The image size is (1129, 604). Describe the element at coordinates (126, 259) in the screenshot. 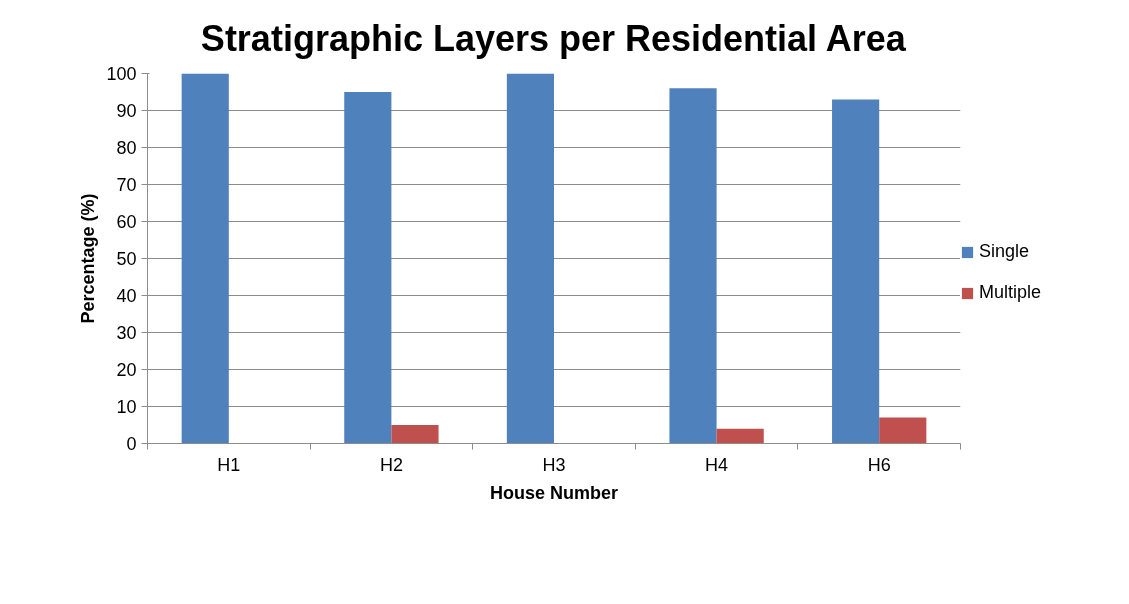

I see `y-tick-label: 50` at that location.